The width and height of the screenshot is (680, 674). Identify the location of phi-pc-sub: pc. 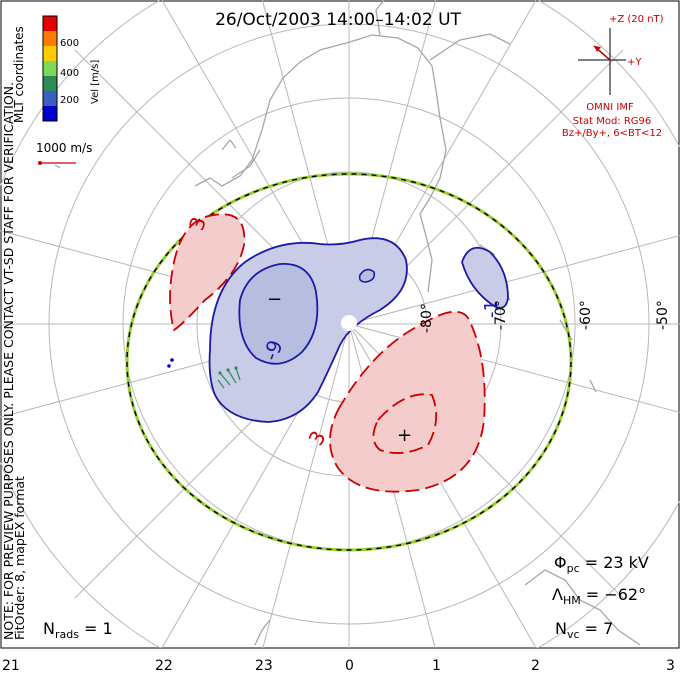
(573, 568).